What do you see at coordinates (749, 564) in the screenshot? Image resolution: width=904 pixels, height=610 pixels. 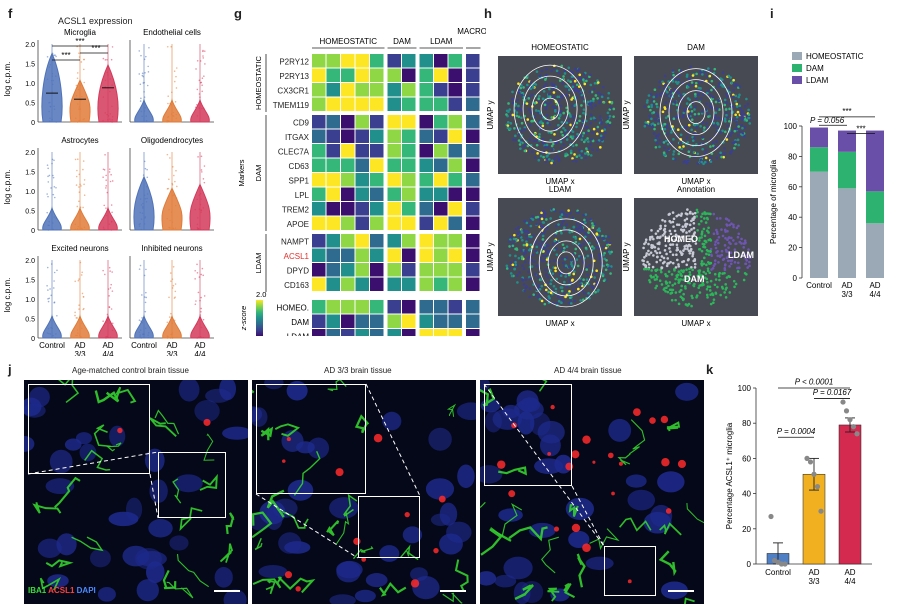 I see `y-tick-label: 0` at bounding box center [749, 564].